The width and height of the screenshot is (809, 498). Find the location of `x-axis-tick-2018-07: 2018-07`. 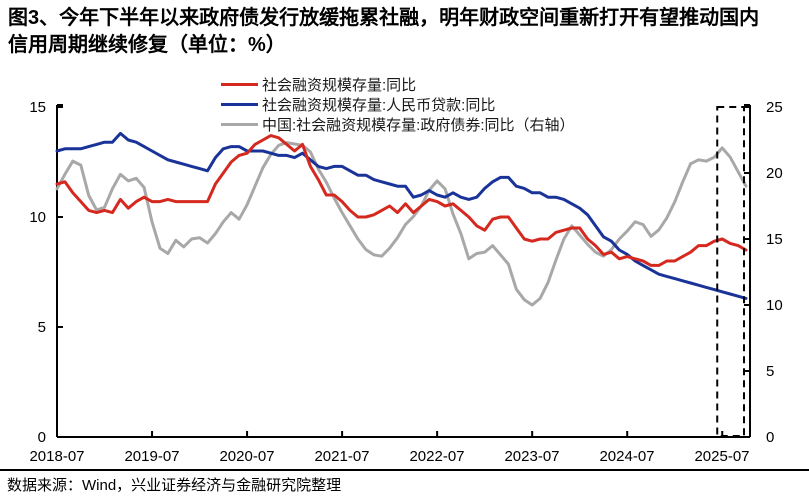

x-axis-tick-2018-07: 2018-07 is located at coordinates (56, 456).